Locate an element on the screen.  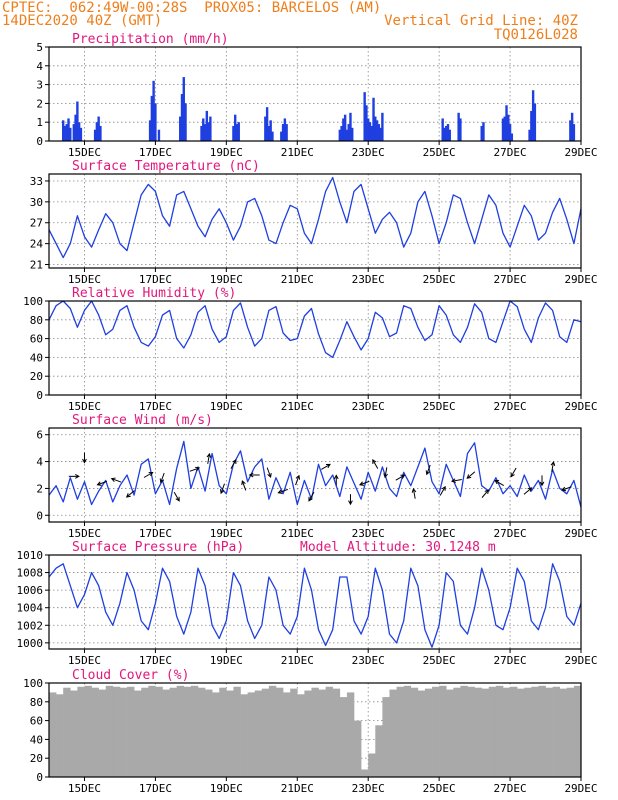
rh-xtick-label-7: 29DEC is located at coordinates (580, 406).